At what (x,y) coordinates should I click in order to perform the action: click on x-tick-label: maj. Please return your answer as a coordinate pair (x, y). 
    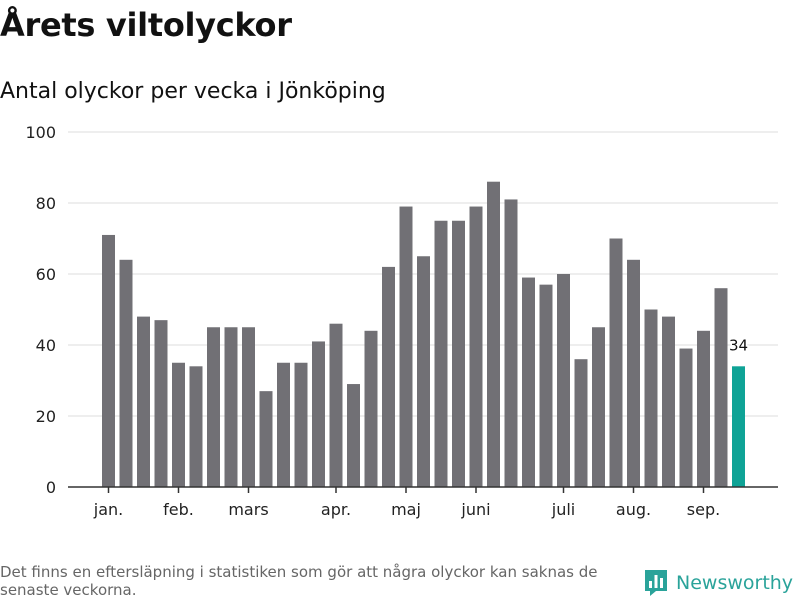
    Looking at the image, I should click on (406, 509).